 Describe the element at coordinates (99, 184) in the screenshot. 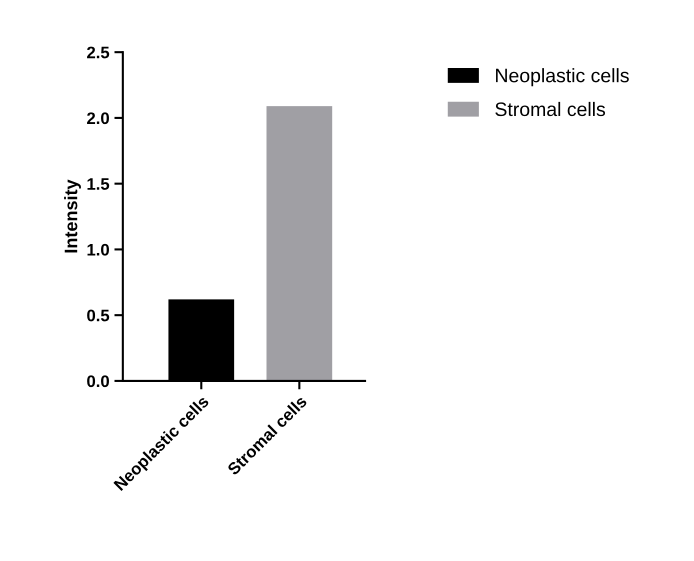

I see `y-tick-label: 1.5` at that location.